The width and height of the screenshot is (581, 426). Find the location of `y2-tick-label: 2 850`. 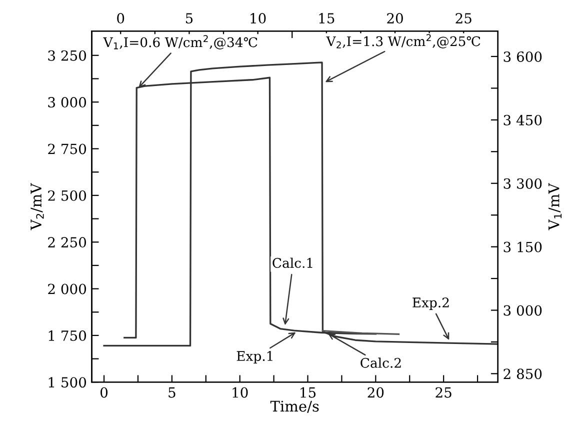

y2-tick-label: 2 850 is located at coordinates (523, 374).